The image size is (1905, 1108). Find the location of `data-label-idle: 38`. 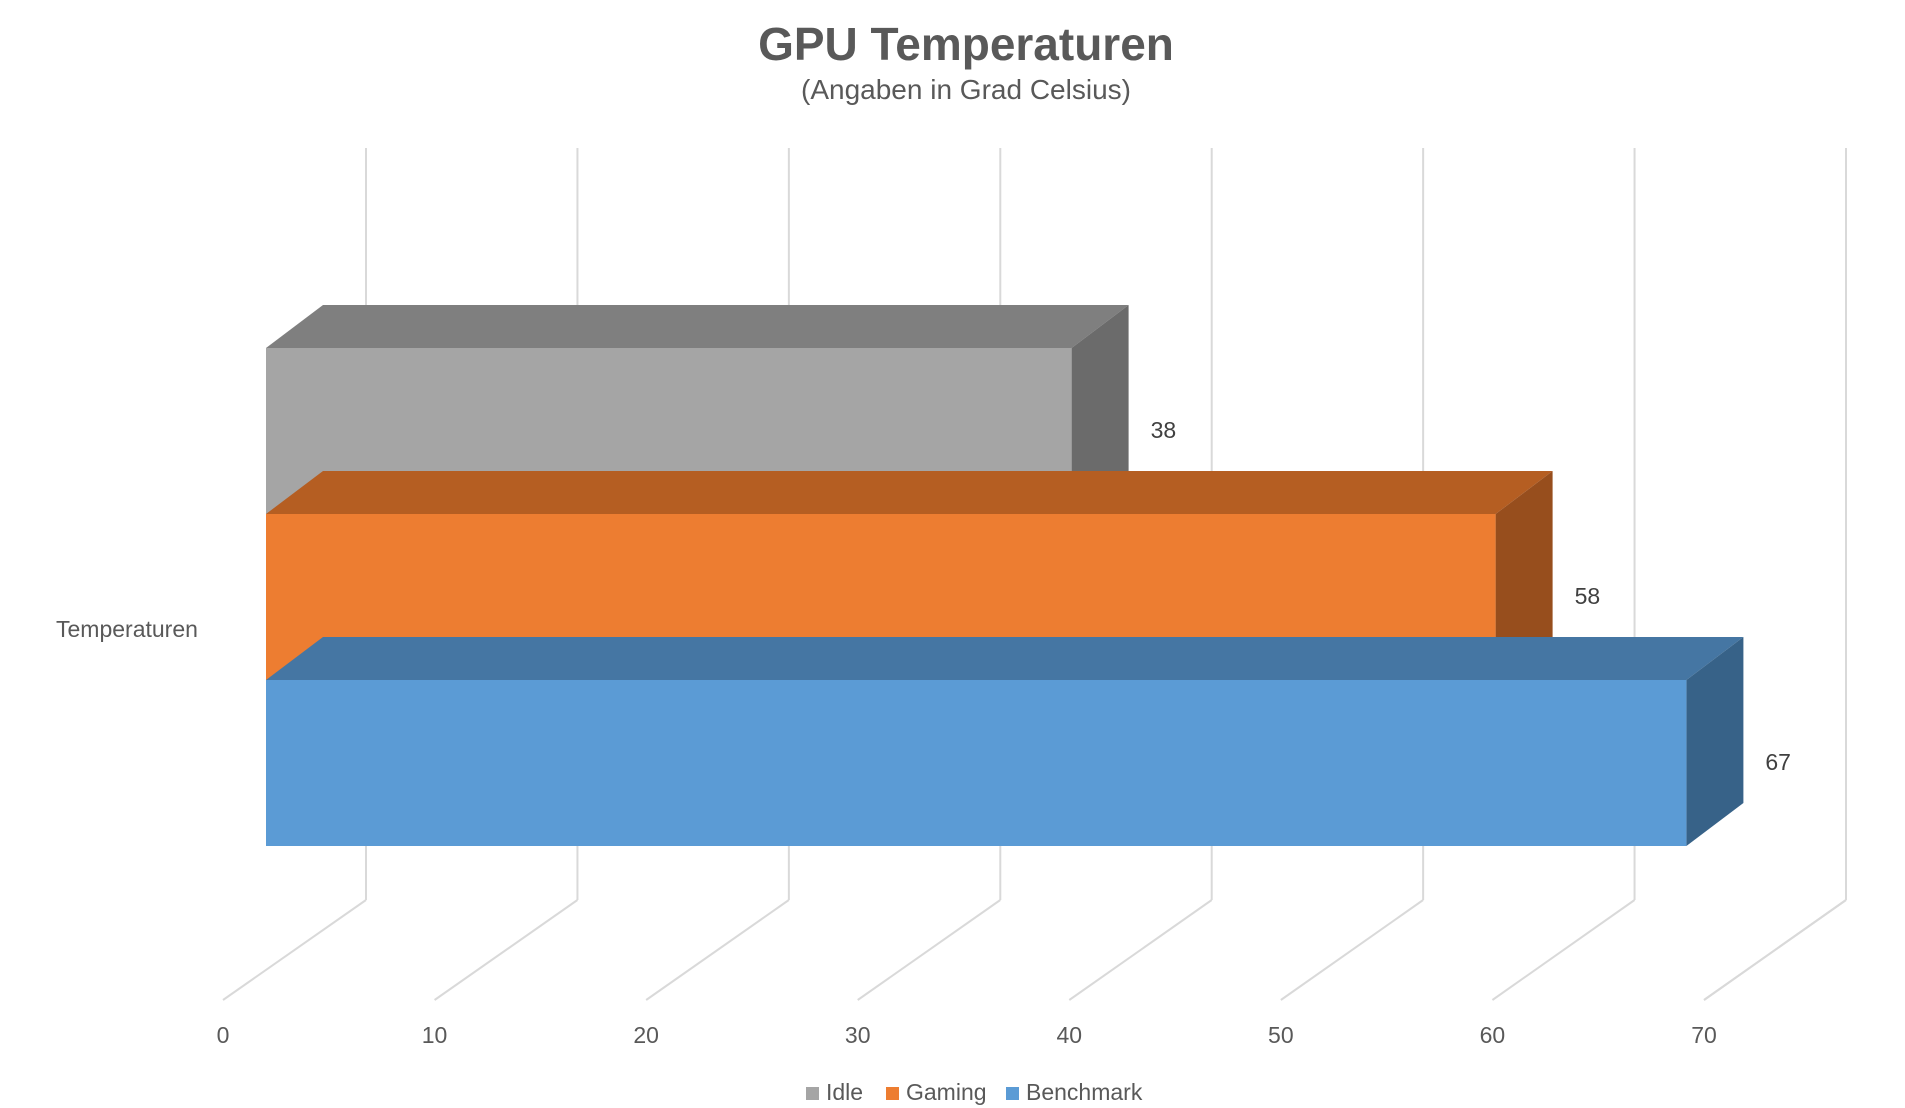

data-label-idle: 38 is located at coordinates (1164, 430).